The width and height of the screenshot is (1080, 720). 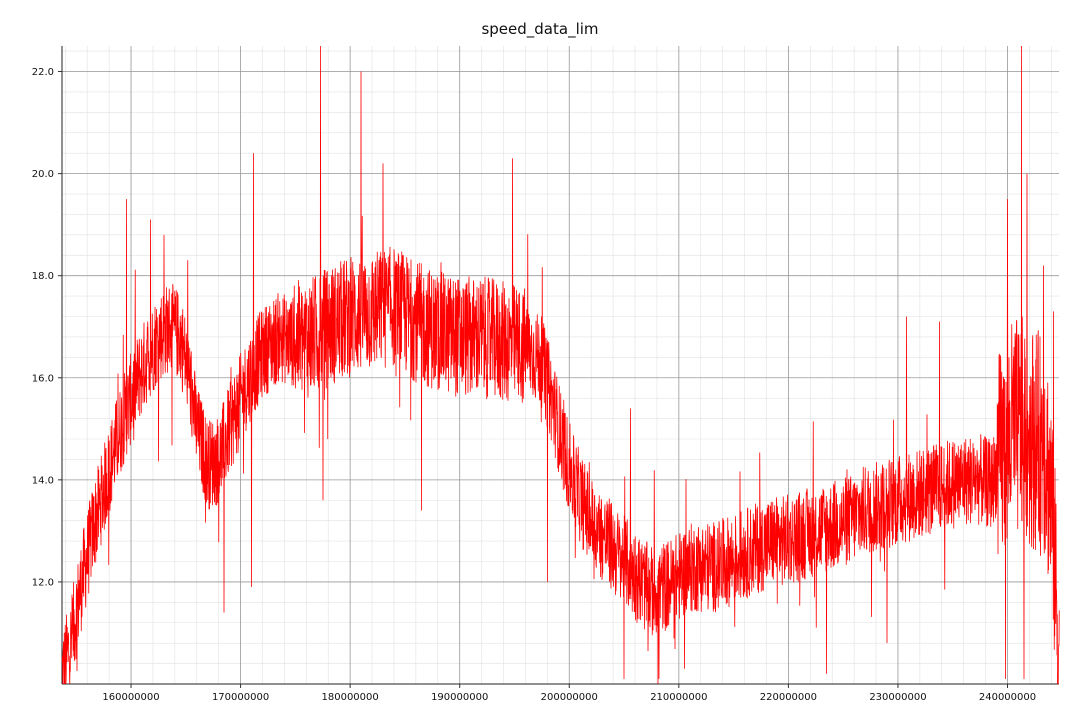 What do you see at coordinates (678, 697) in the screenshot?
I see `x-tick-label: 210000000` at bounding box center [678, 697].